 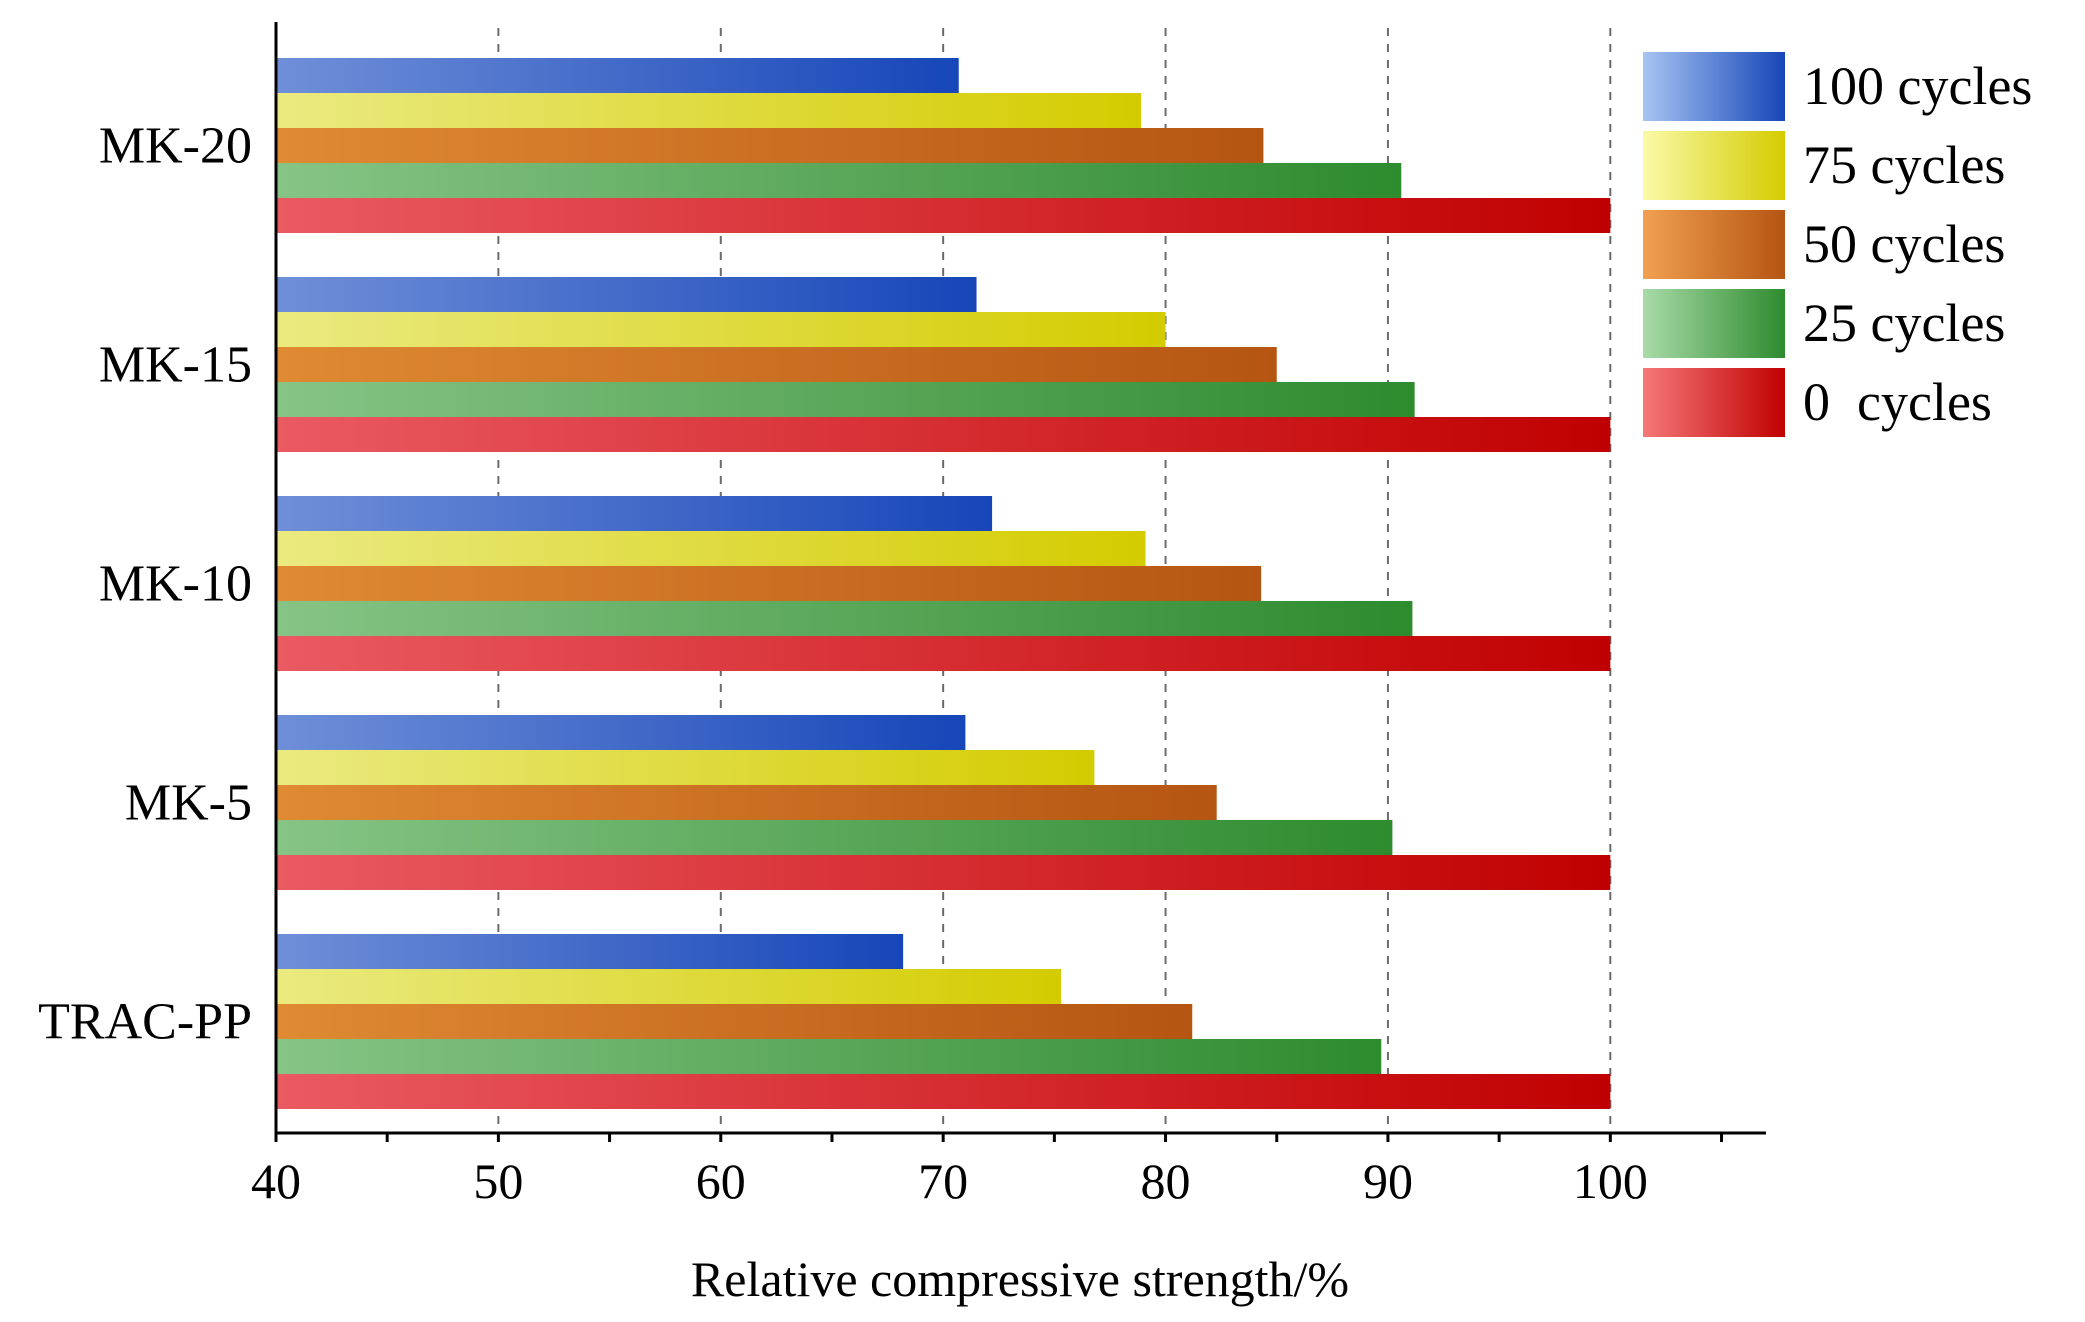 What do you see at coordinates (1904, 323) in the screenshot?
I see `legend-label-25-cycles: 25 cycles` at bounding box center [1904, 323].